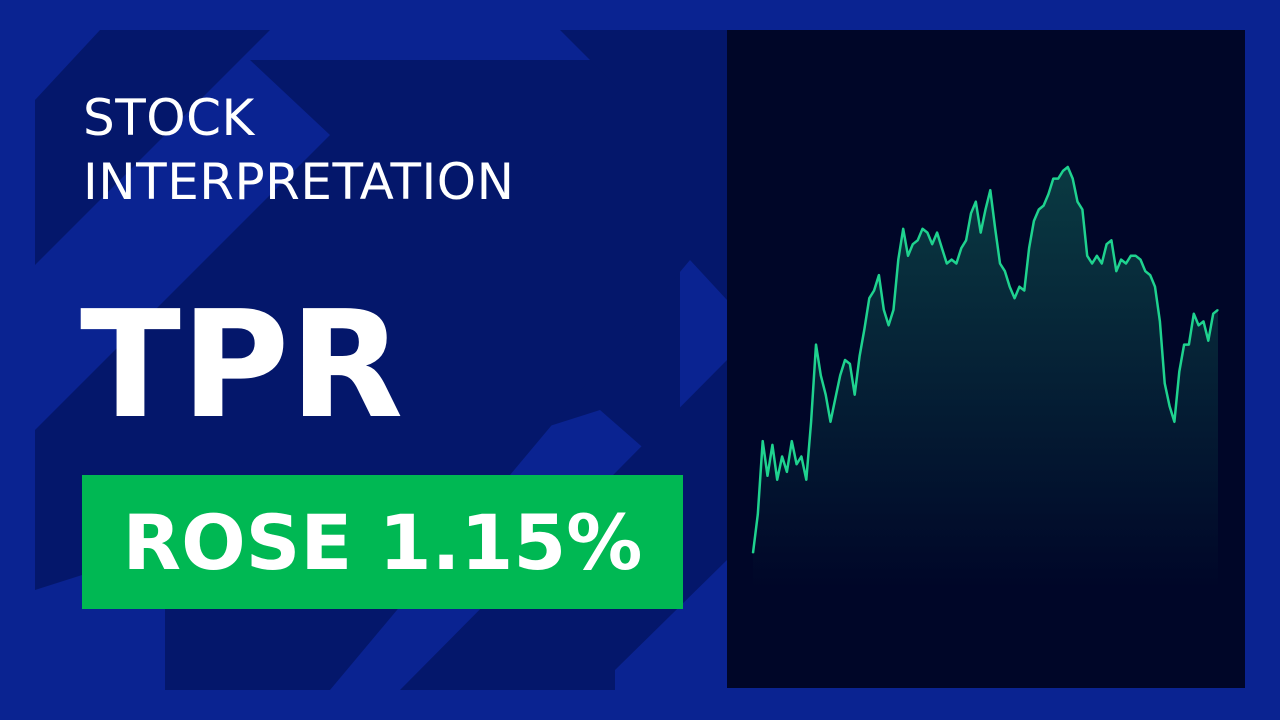 The height and width of the screenshot is (720, 1280). What do you see at coordinates (152, 147) in the screenshot?
I see `arrow-shape` at bounding box center [152, 147].